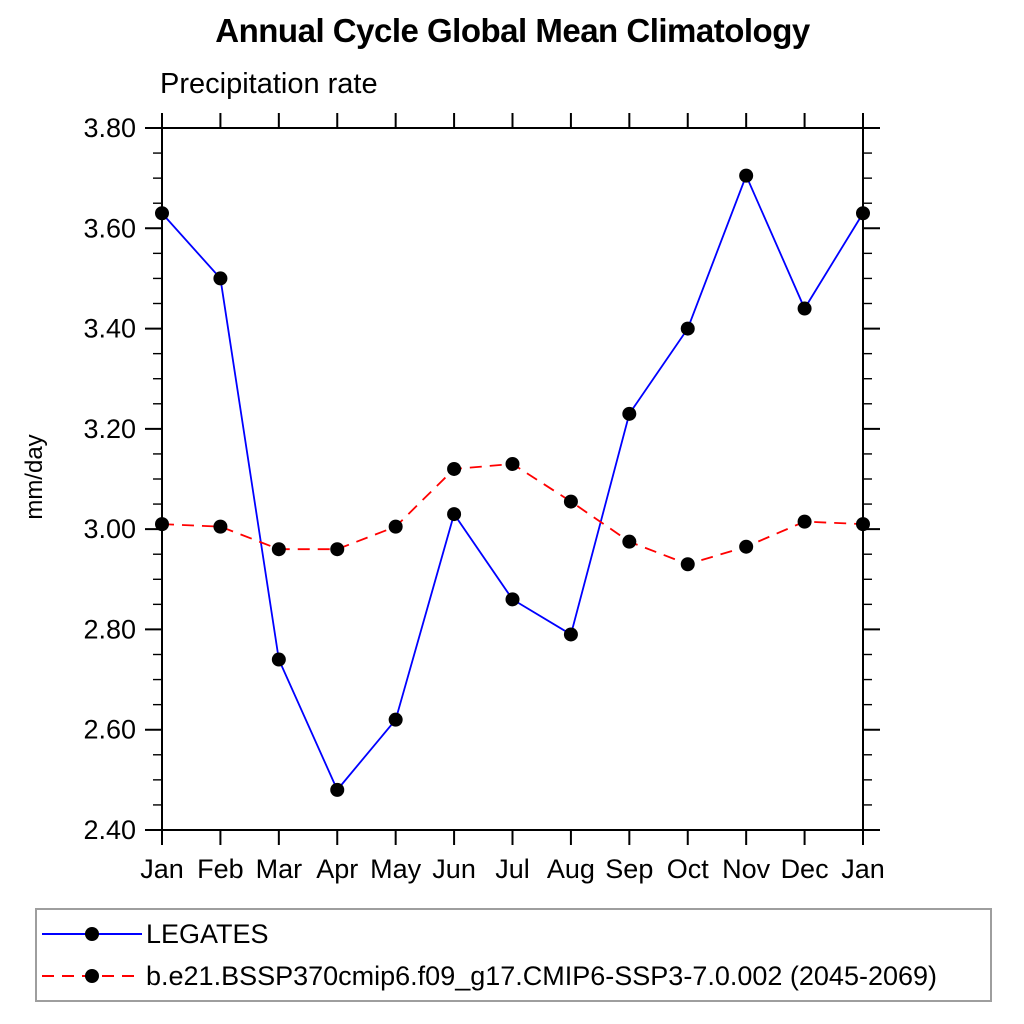  I want to click on x-tick-label: Mar, so click(279, 869).